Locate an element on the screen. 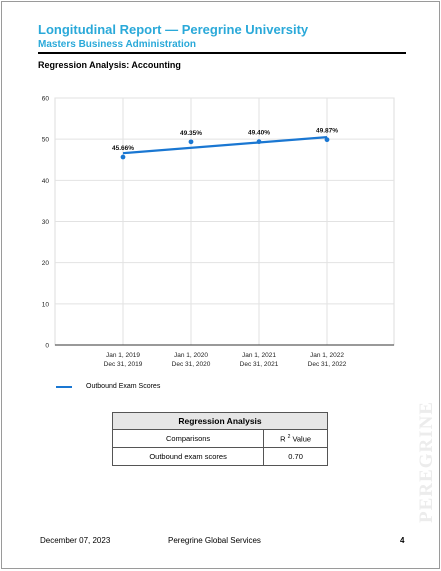 This screenshot has width=441, height=571. y-tick-label: 0 is located at coordinates (47, 346).